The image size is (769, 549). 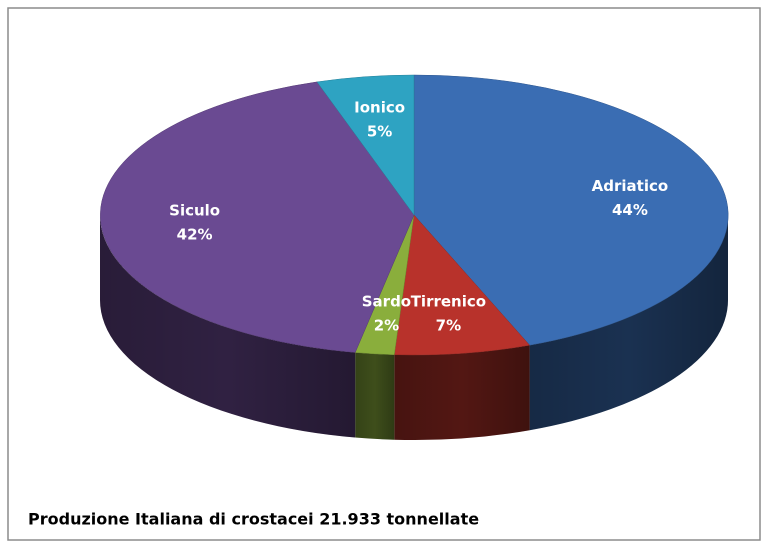 What do you see at coordinates (630, 186) in the screenshot?
I see `slice-label: Adriatico` at bounding box center [630, 186].